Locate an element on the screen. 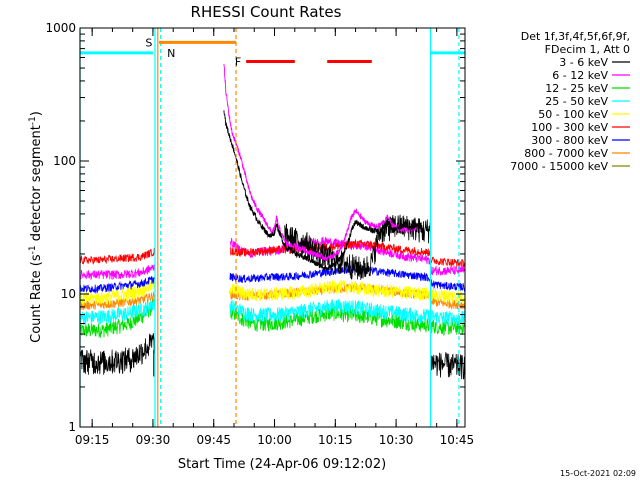  series-800-7000-kev-pre is located at coordinates (118, 300).